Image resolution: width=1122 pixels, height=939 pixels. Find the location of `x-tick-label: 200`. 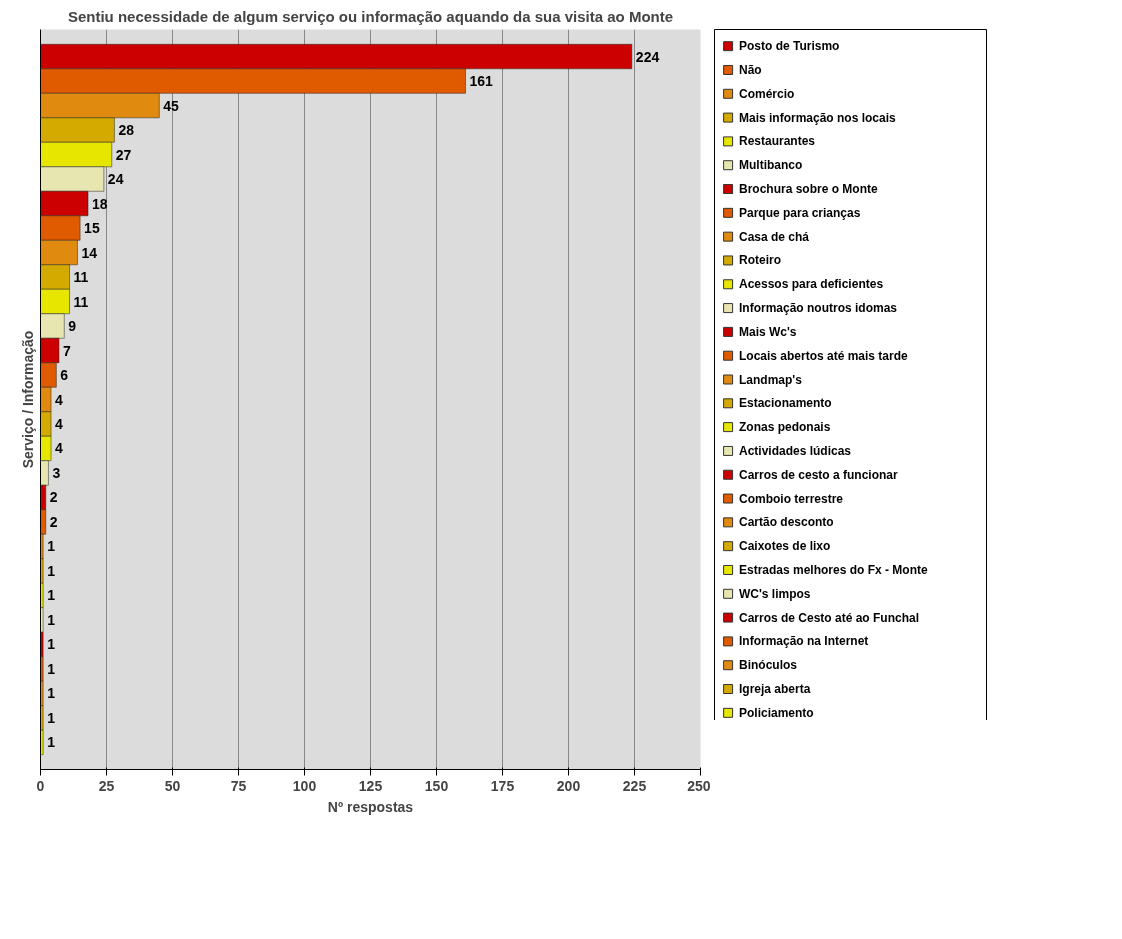

x-tick-label: 200 is located at coordinates (568, 785).